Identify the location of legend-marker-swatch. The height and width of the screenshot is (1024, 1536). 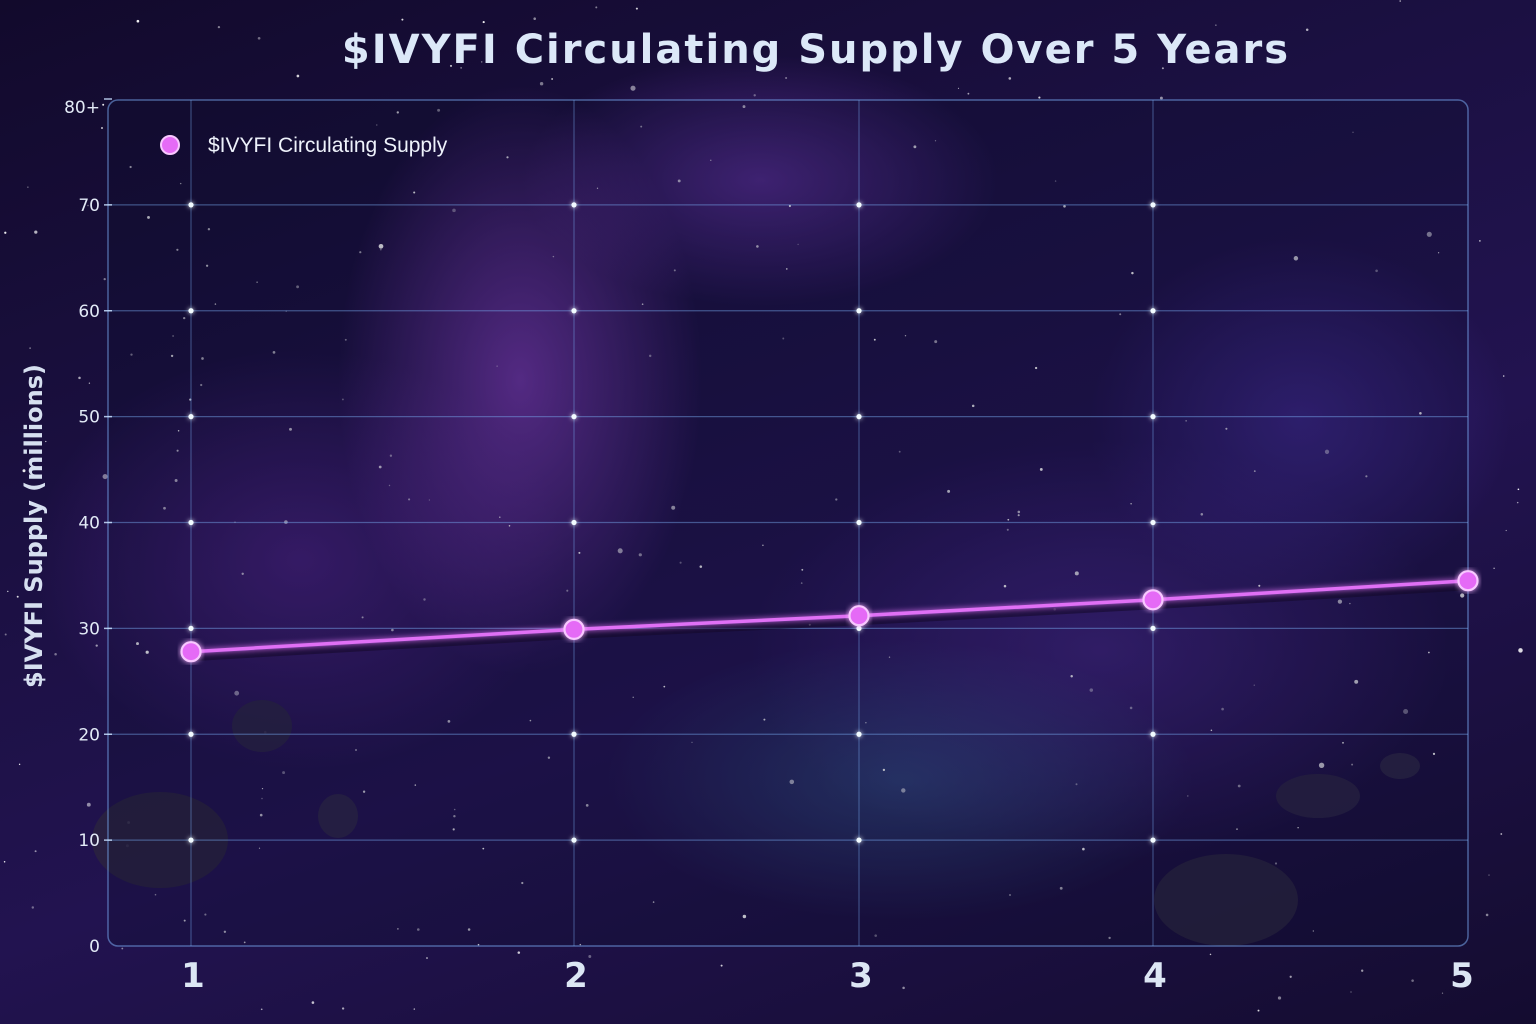
(170, 145).